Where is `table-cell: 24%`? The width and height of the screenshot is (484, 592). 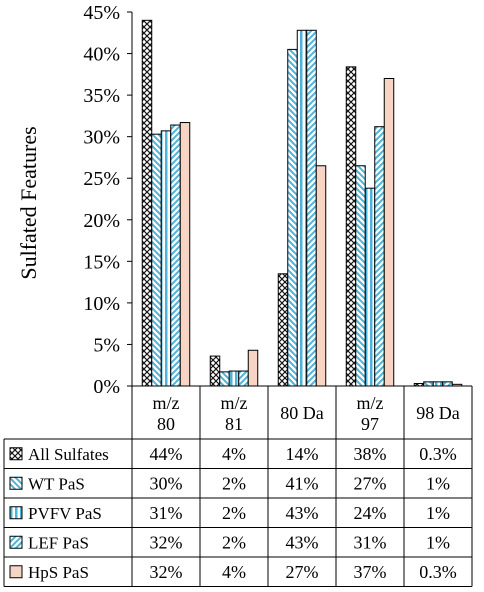
table-cell: 24% is located at coordinates (370, 513).